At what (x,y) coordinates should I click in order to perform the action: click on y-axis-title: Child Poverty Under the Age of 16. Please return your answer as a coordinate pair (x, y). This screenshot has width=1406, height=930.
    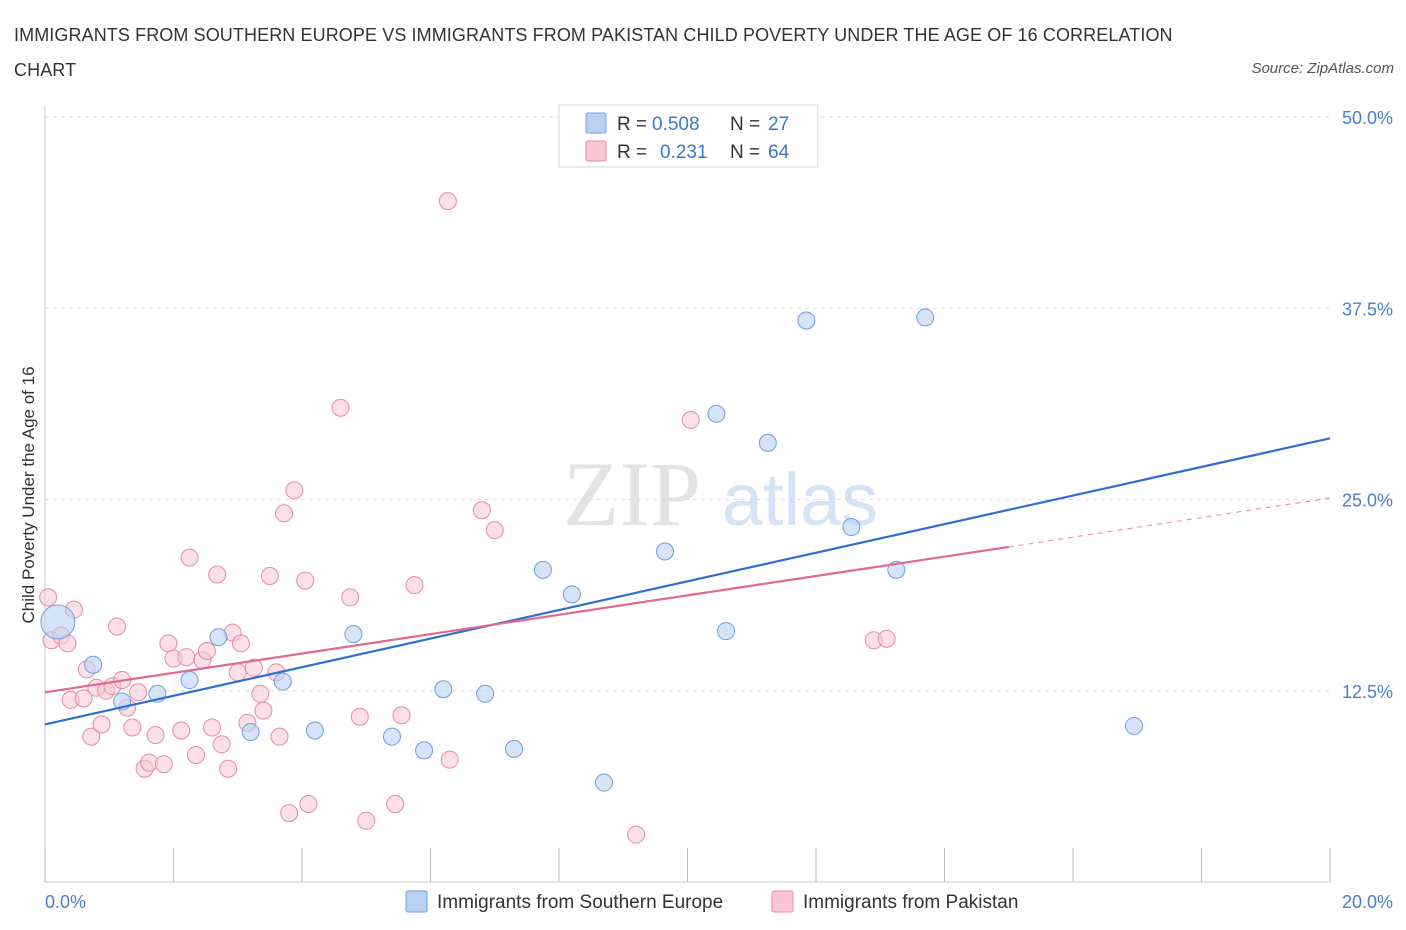
    Looking at the image, I should click on (28, 494).